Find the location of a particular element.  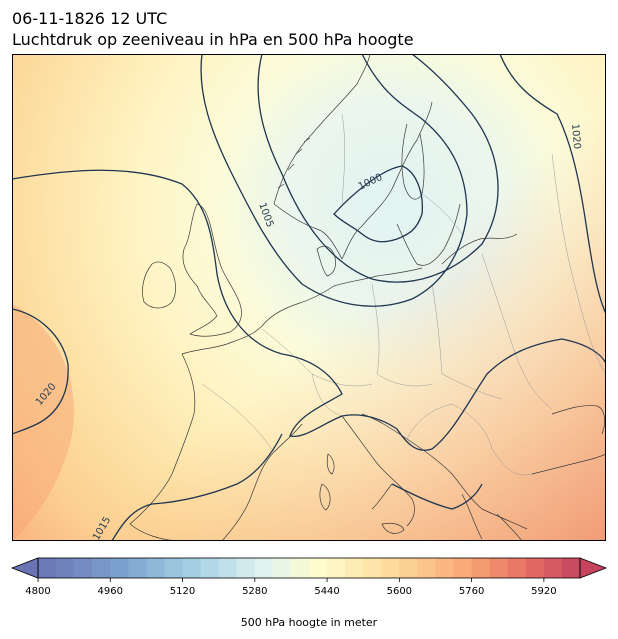

colorbar-tick-label: 5600 is located at coordinates (399, 591).